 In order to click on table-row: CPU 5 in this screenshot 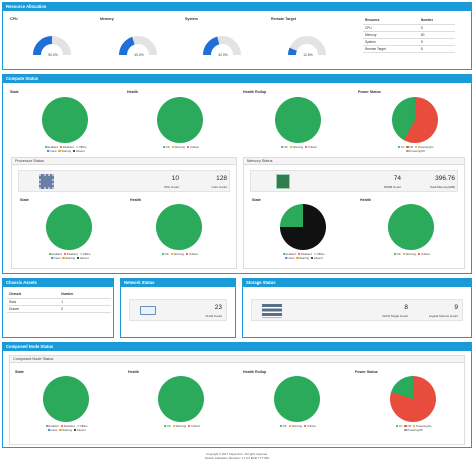, I will do `click(409, 28)`.